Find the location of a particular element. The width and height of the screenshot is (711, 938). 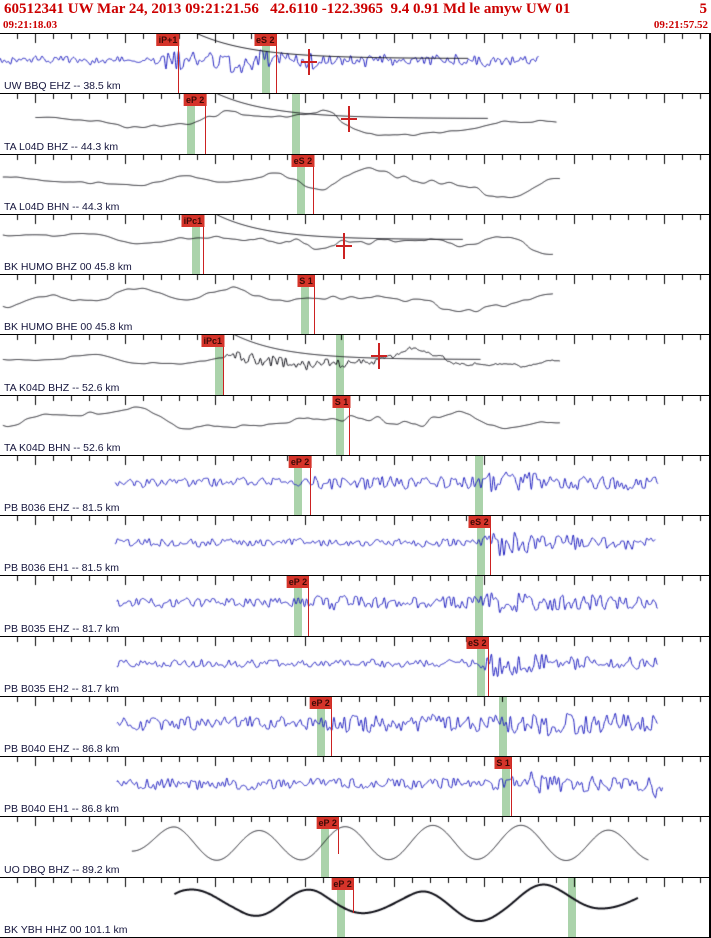

time-window-bar: 09:21:18.03 09:21:57.52 is located at coordinates (355, 26).